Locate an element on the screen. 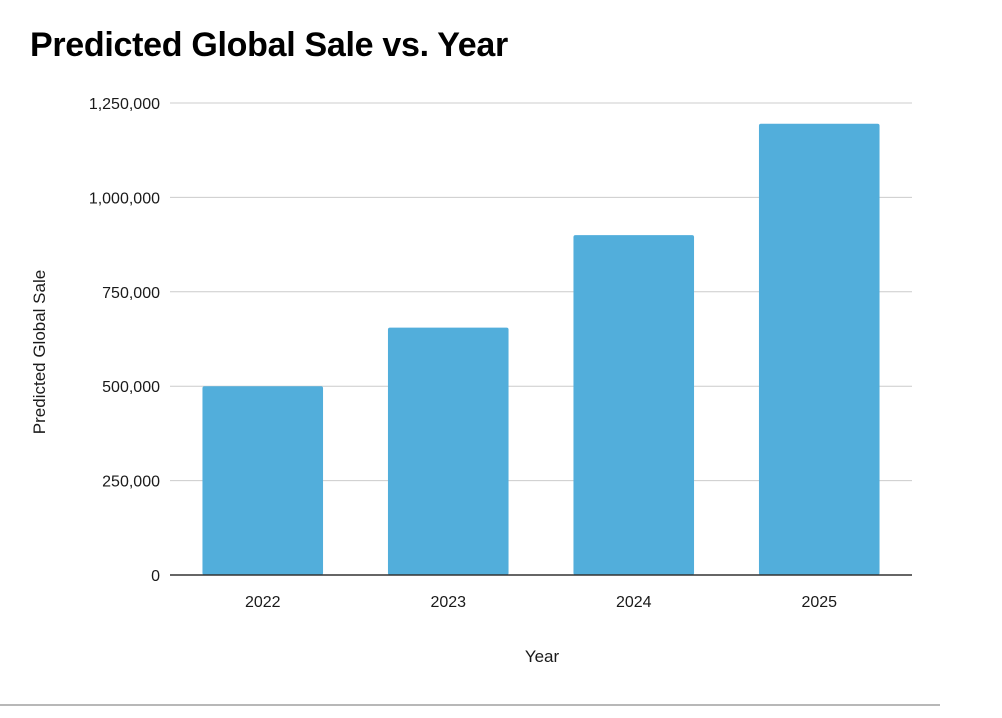  bar-2024 is located at coordinates (634, 405).